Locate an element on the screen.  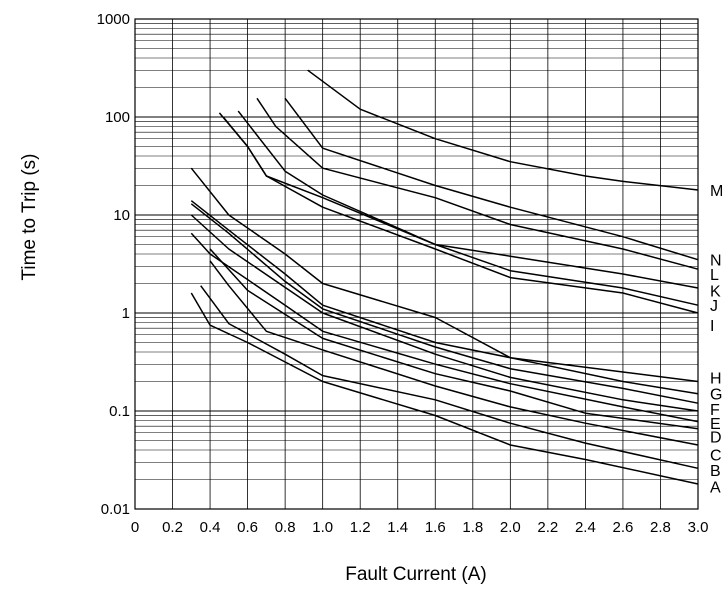
x-tick-label: 2.2 is located at coordinates (547, 527).